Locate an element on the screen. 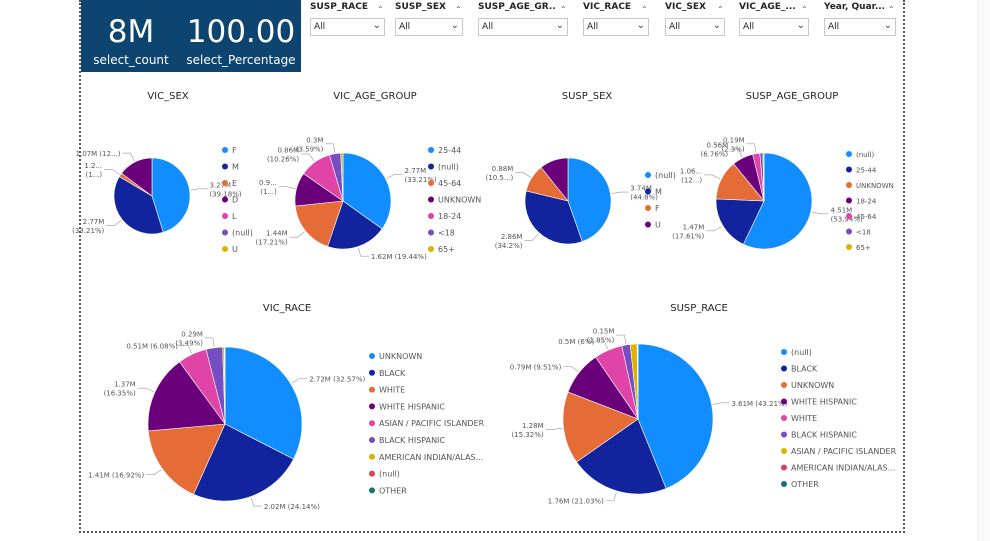 This screenshot has height=541, width=990. data-label: (12...) is located at coordinates (691, 180).